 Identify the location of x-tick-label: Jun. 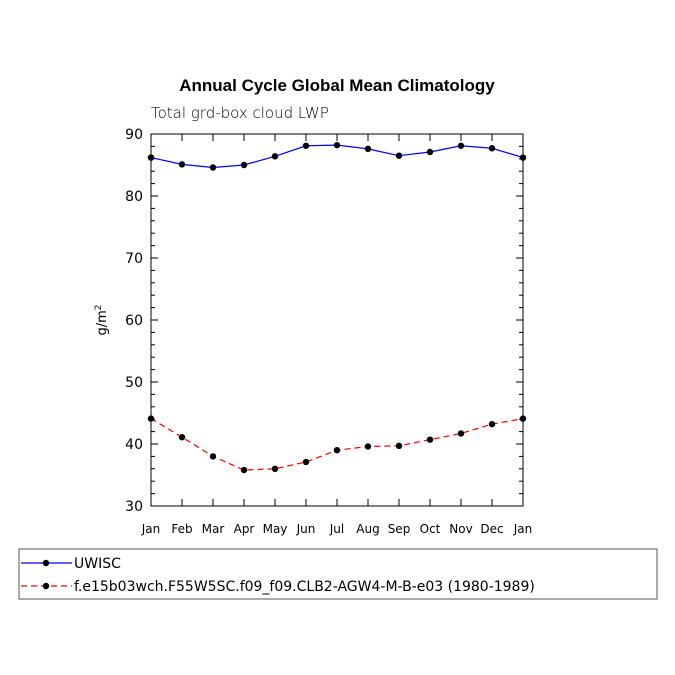
(306, 529).